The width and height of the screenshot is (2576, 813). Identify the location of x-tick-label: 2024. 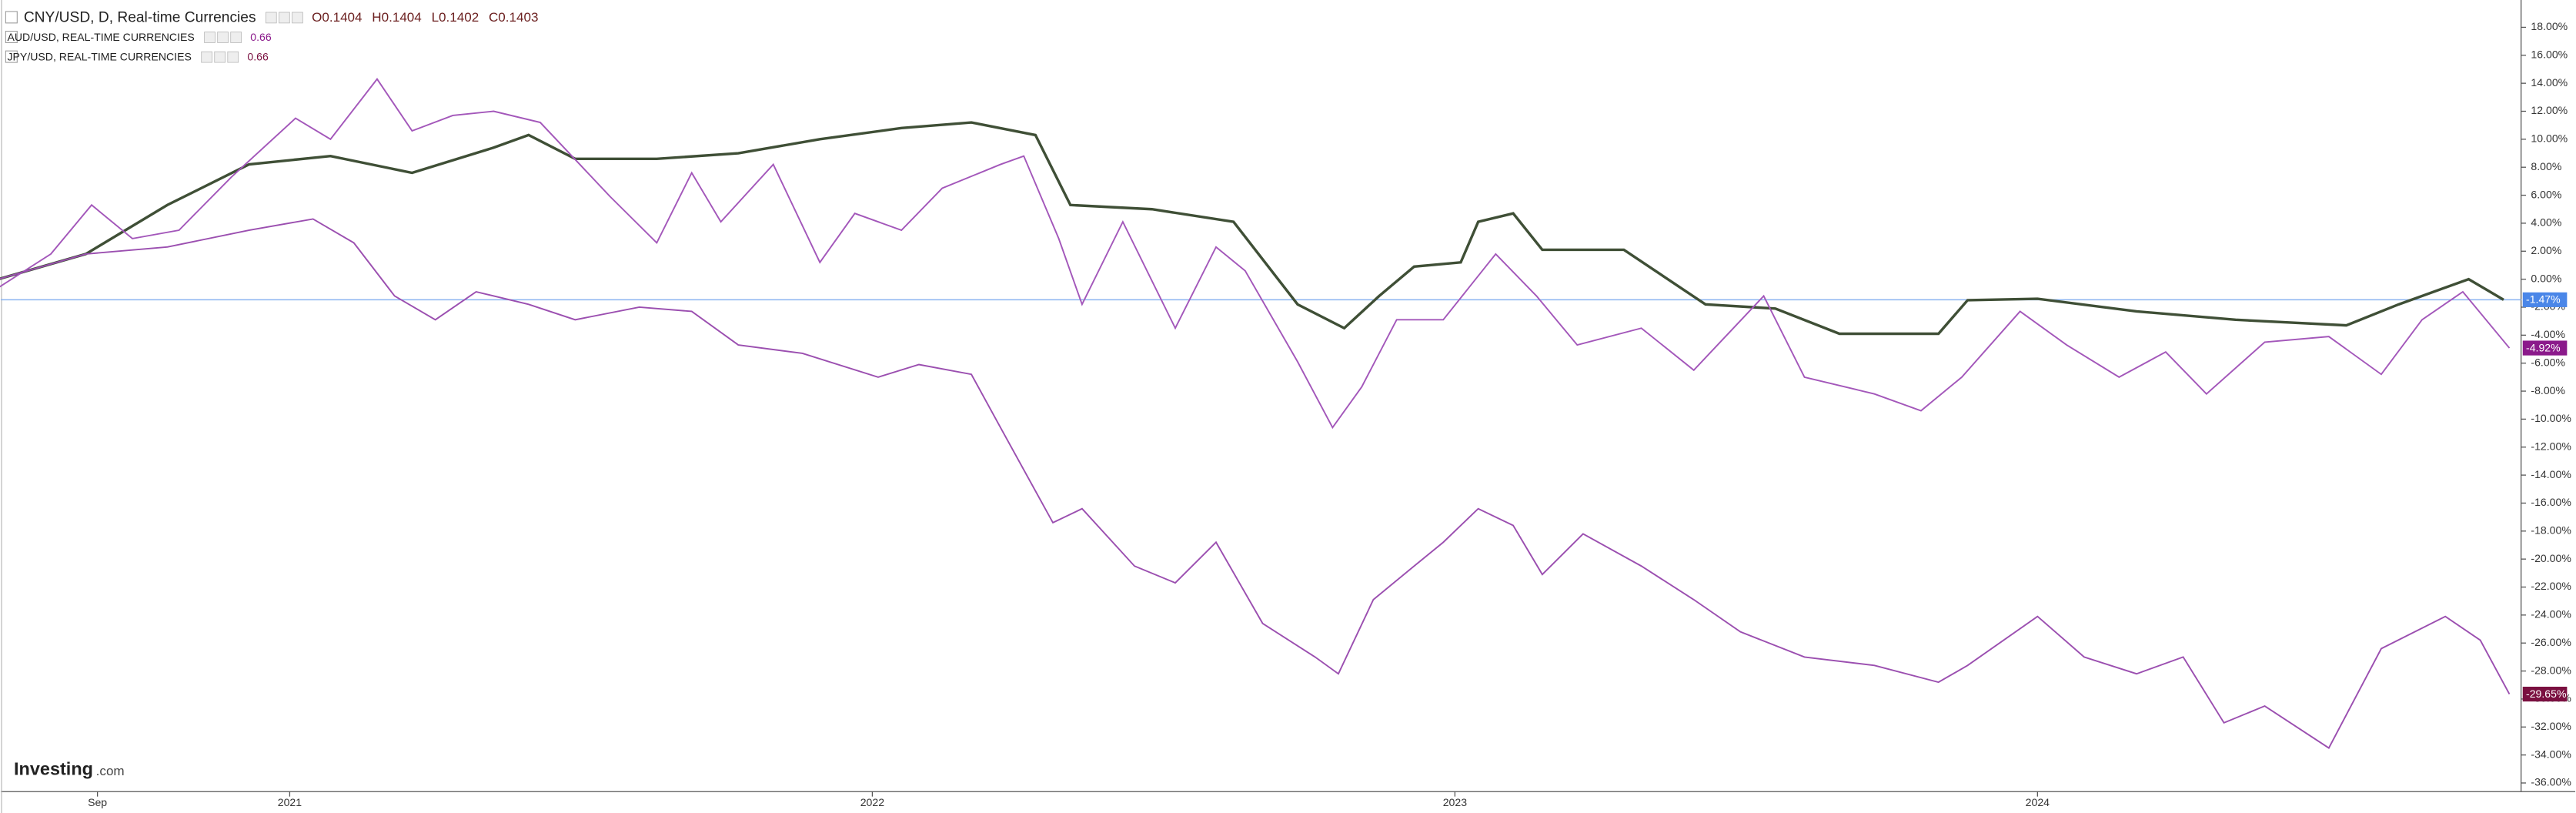
(2038, 802).